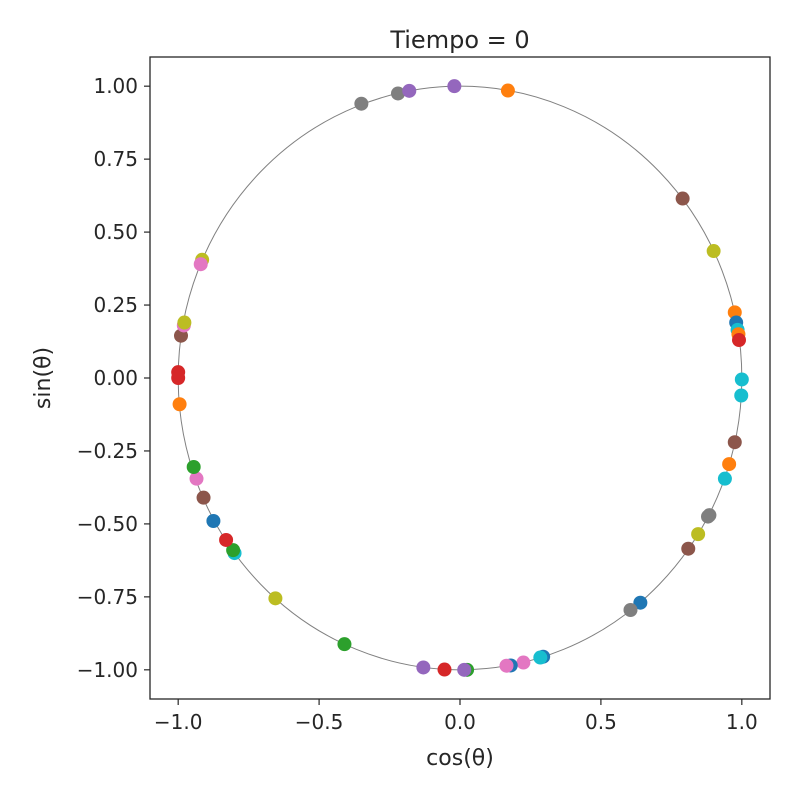 Image resolution: width=800 pixels, height=800 pixels. What do you see at coordinates (107, 524) in the screenshot?
I see `y-tick-label: −0.50` at bounding box center [107, 524].